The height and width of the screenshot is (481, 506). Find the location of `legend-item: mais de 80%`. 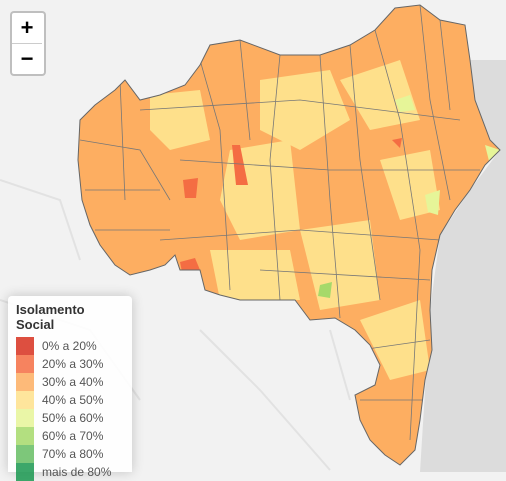

legend-item: mais de 80% is located at coordinates (70, 472).